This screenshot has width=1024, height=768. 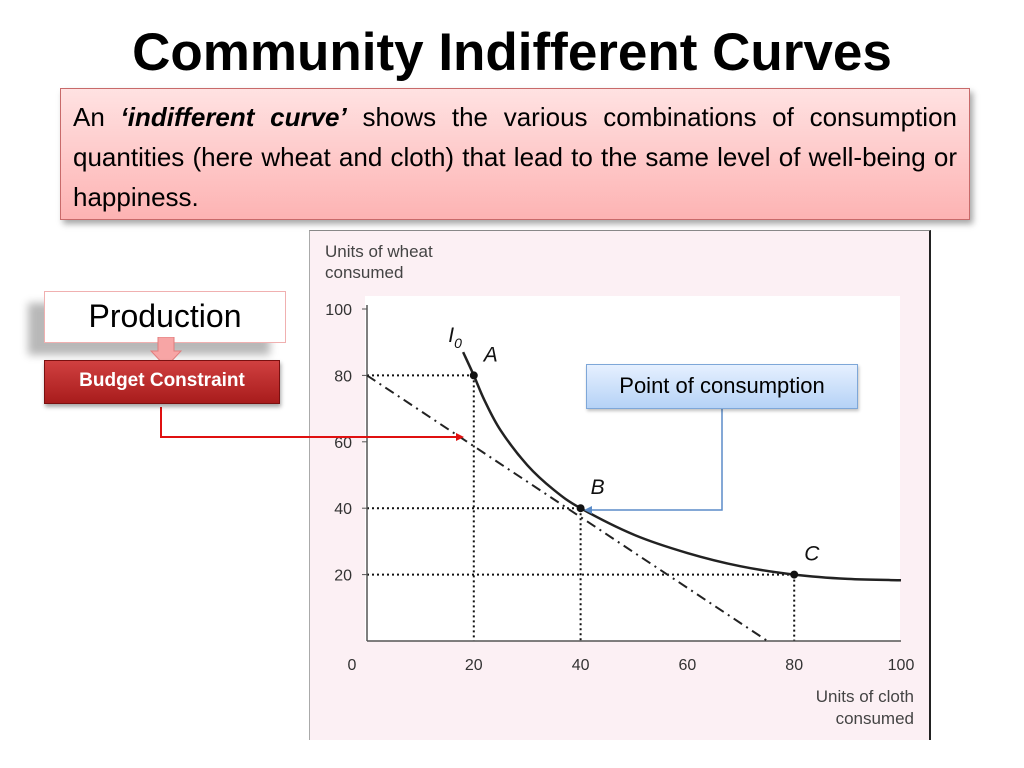 I want to click on point-label: B, so click(x=598, y=487).